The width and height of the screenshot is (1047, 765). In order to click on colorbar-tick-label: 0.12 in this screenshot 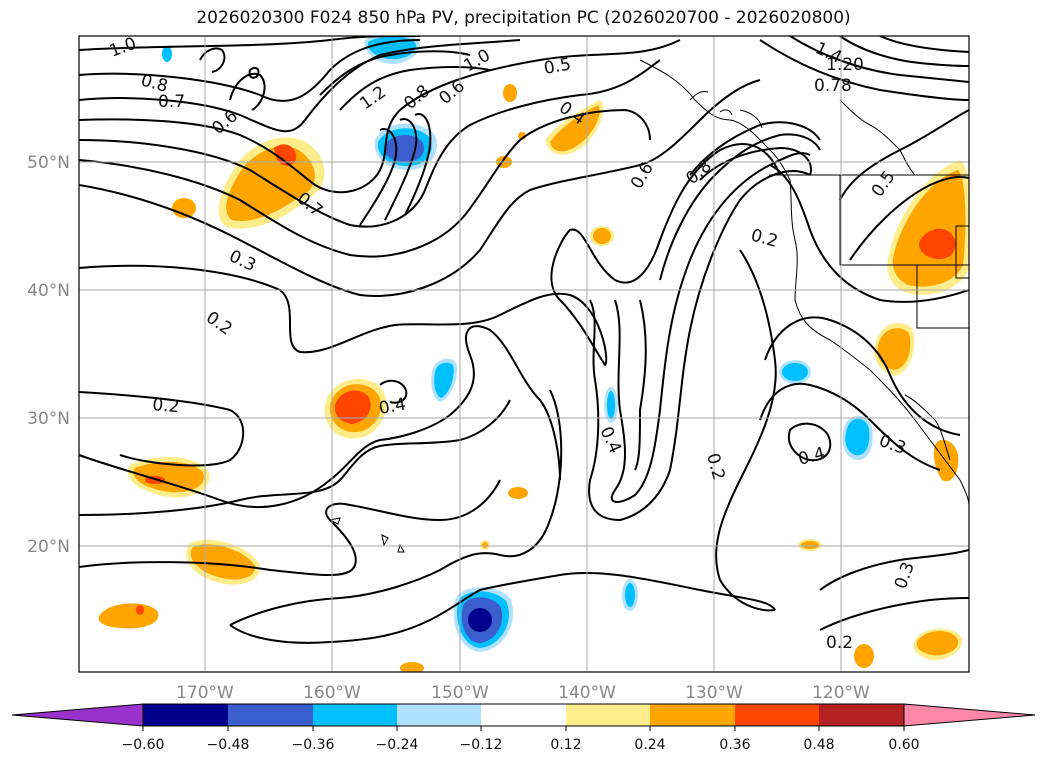, I will do `click(565, 745)`.